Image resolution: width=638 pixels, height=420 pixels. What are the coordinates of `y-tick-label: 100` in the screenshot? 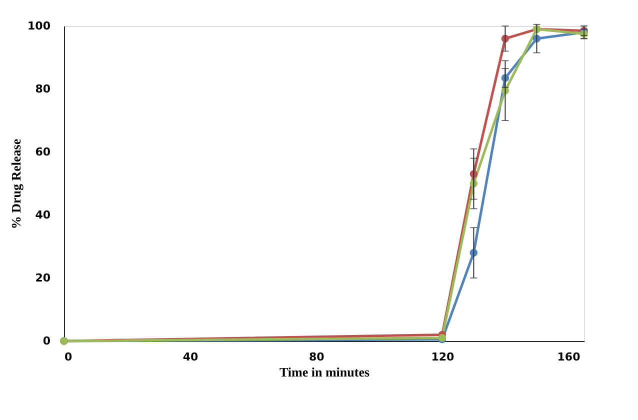 It's located at (39, 26).